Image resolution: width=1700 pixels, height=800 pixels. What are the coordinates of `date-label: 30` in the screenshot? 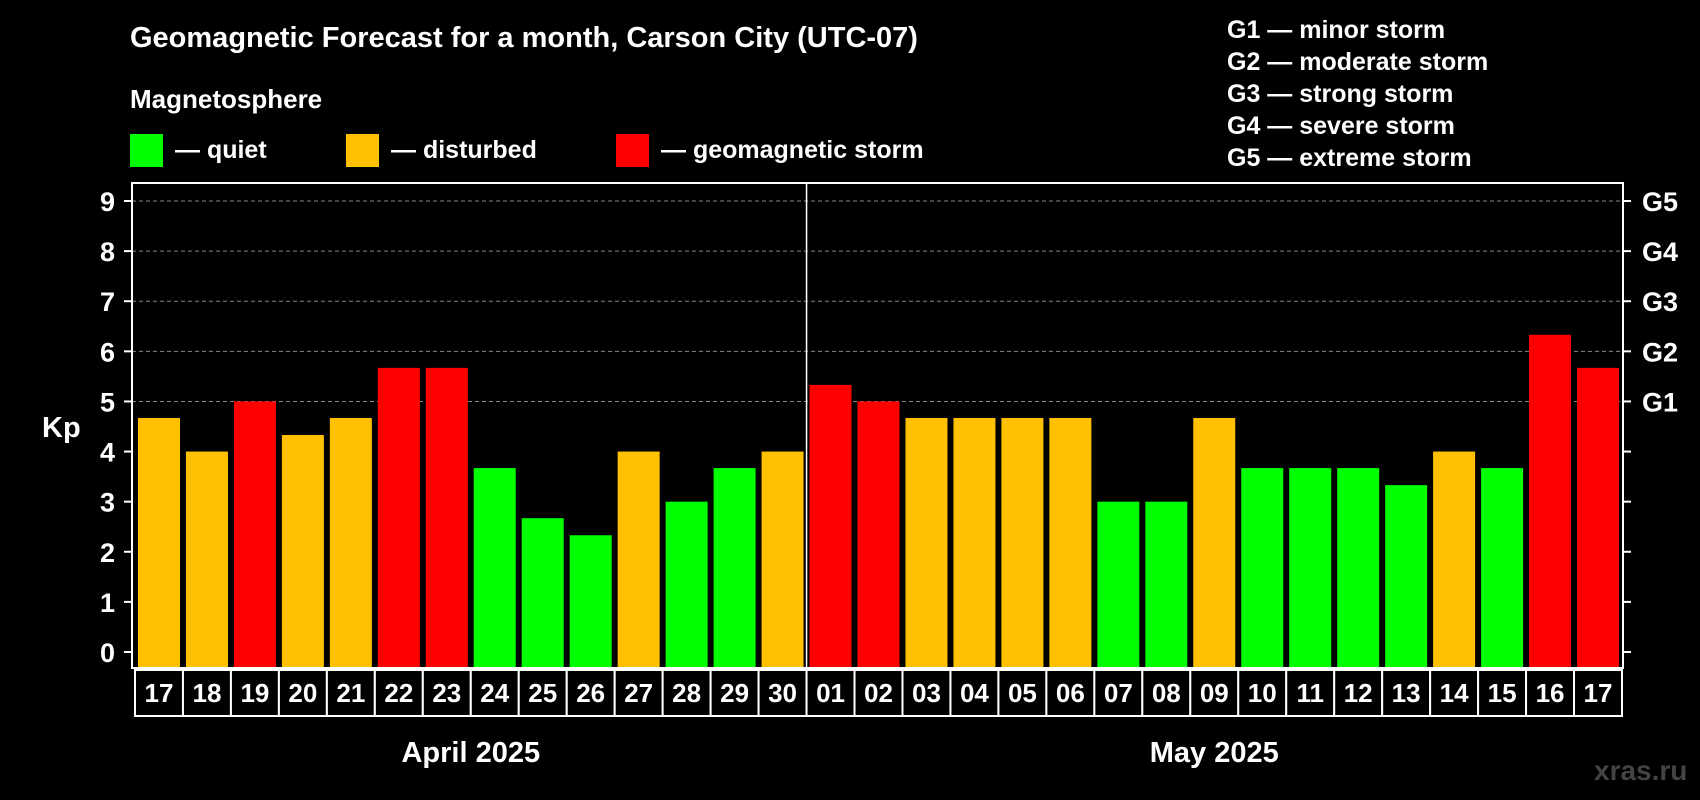 It's located at (782, 693).